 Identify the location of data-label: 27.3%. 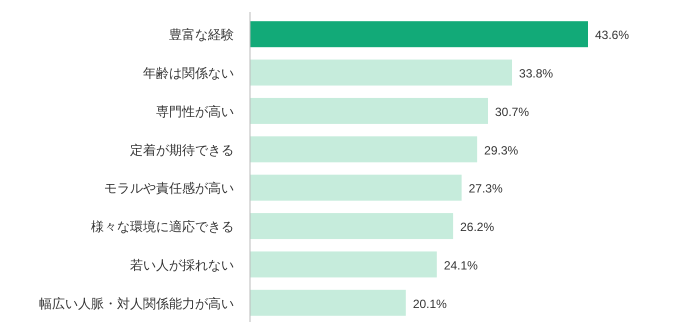
(485, 189).